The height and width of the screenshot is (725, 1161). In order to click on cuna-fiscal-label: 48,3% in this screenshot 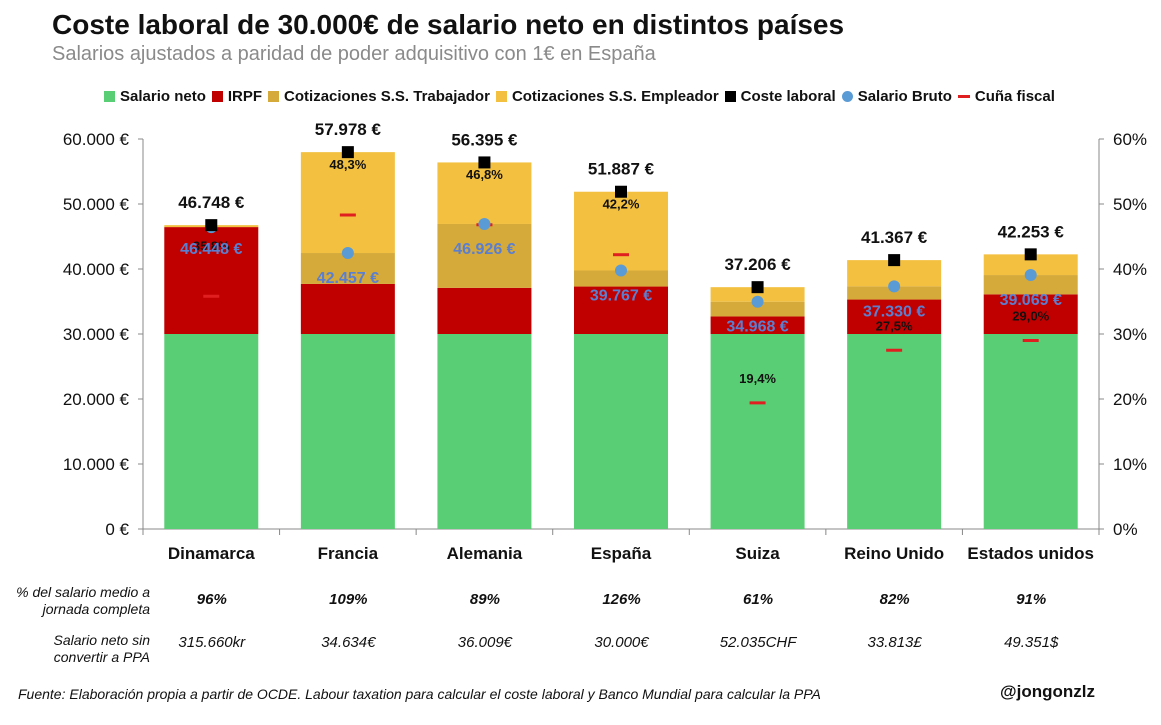, I will do `click(347, 164)`.